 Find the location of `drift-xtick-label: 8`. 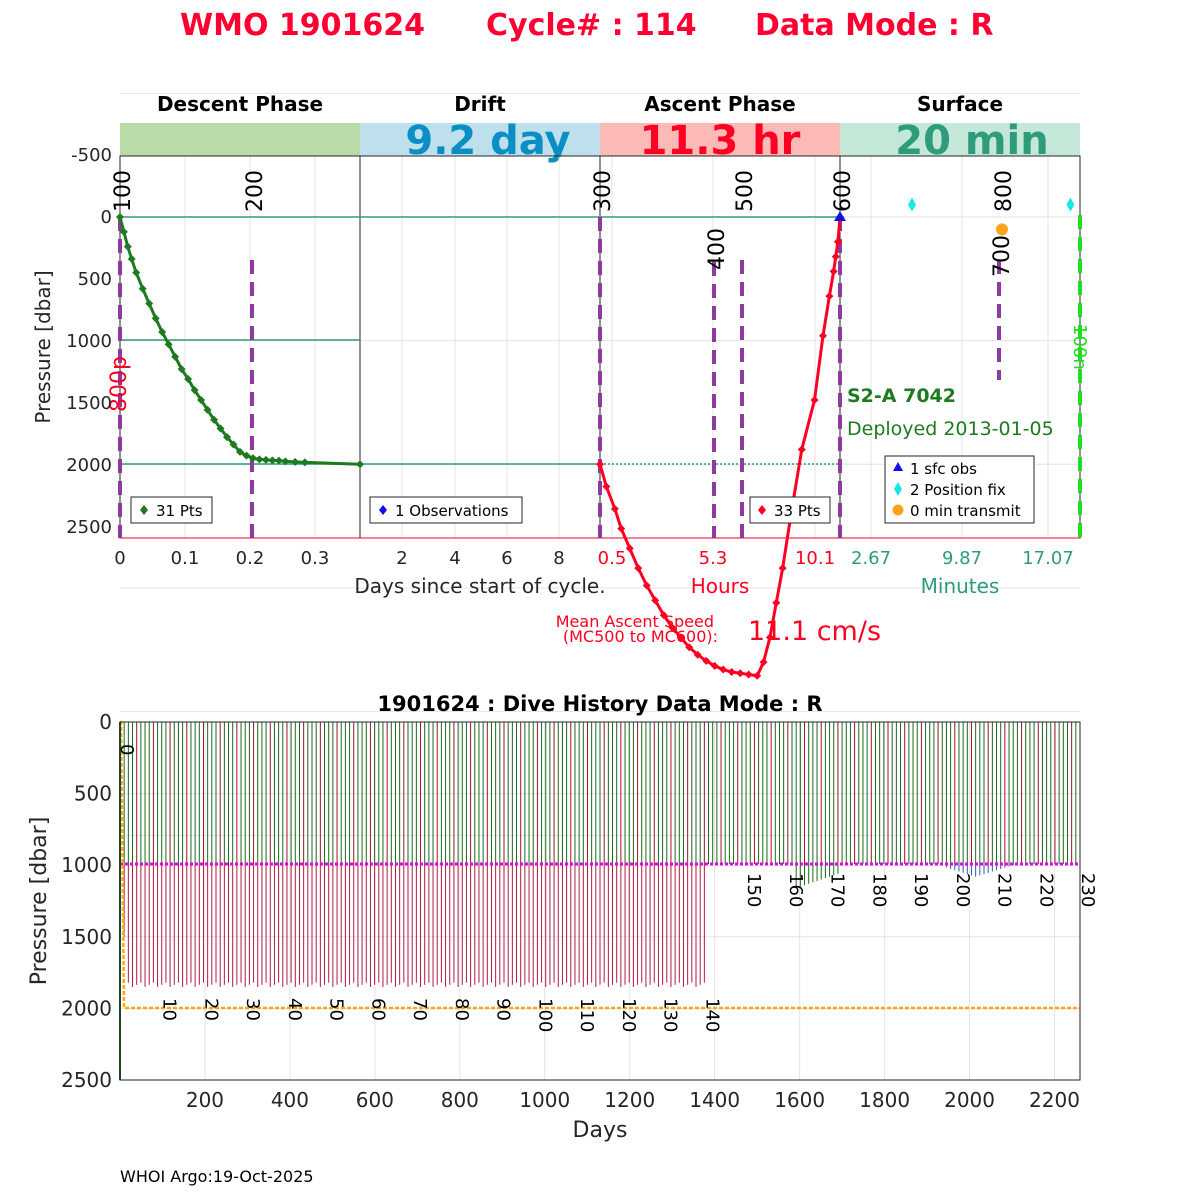

drift-xtick-label: 8 is located at coordinates (558, 558).